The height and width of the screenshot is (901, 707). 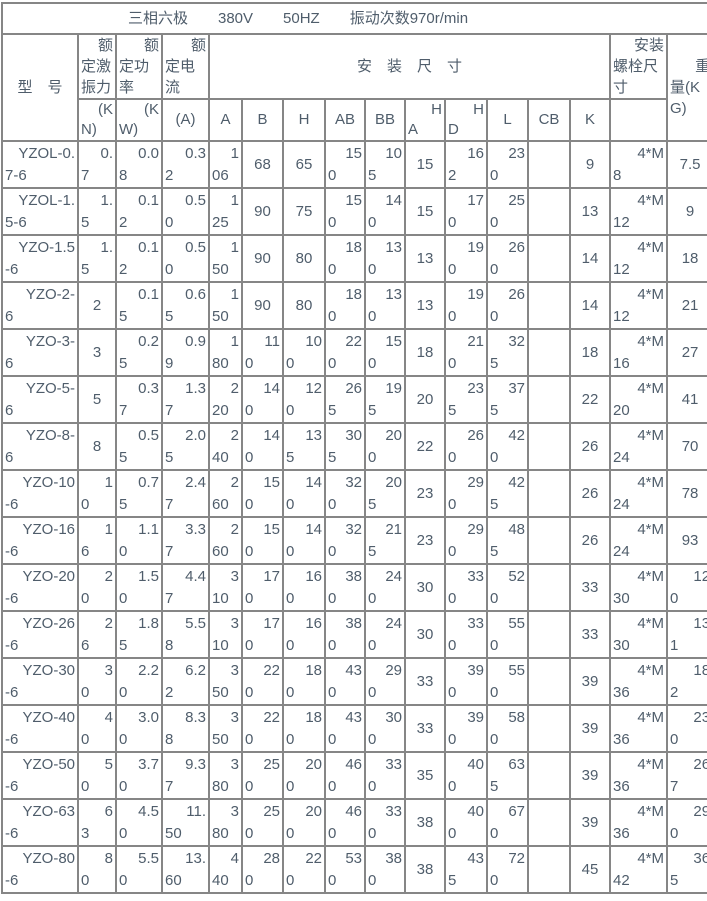 I want to click on cell-H: 20 0, so click(x=304, y=775).